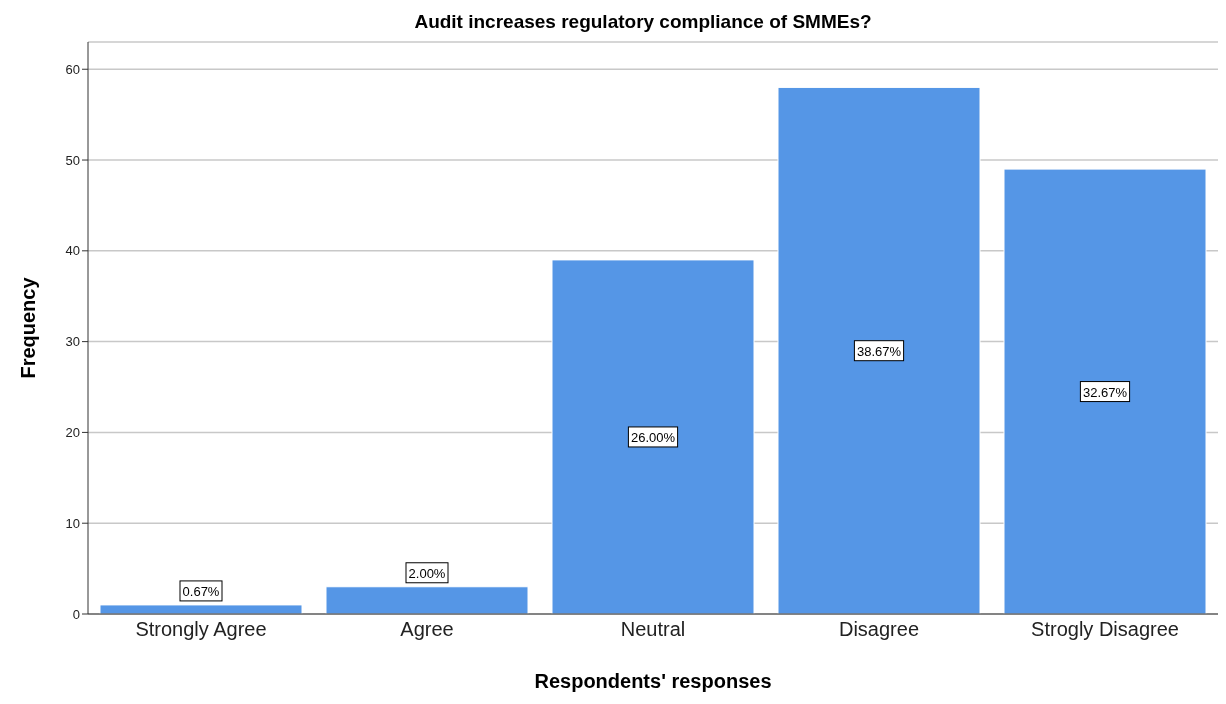 The height and width of the screenshot is (704, 1226). I want to click on x-axis-title: Respondents' responses, so click(653, 681).